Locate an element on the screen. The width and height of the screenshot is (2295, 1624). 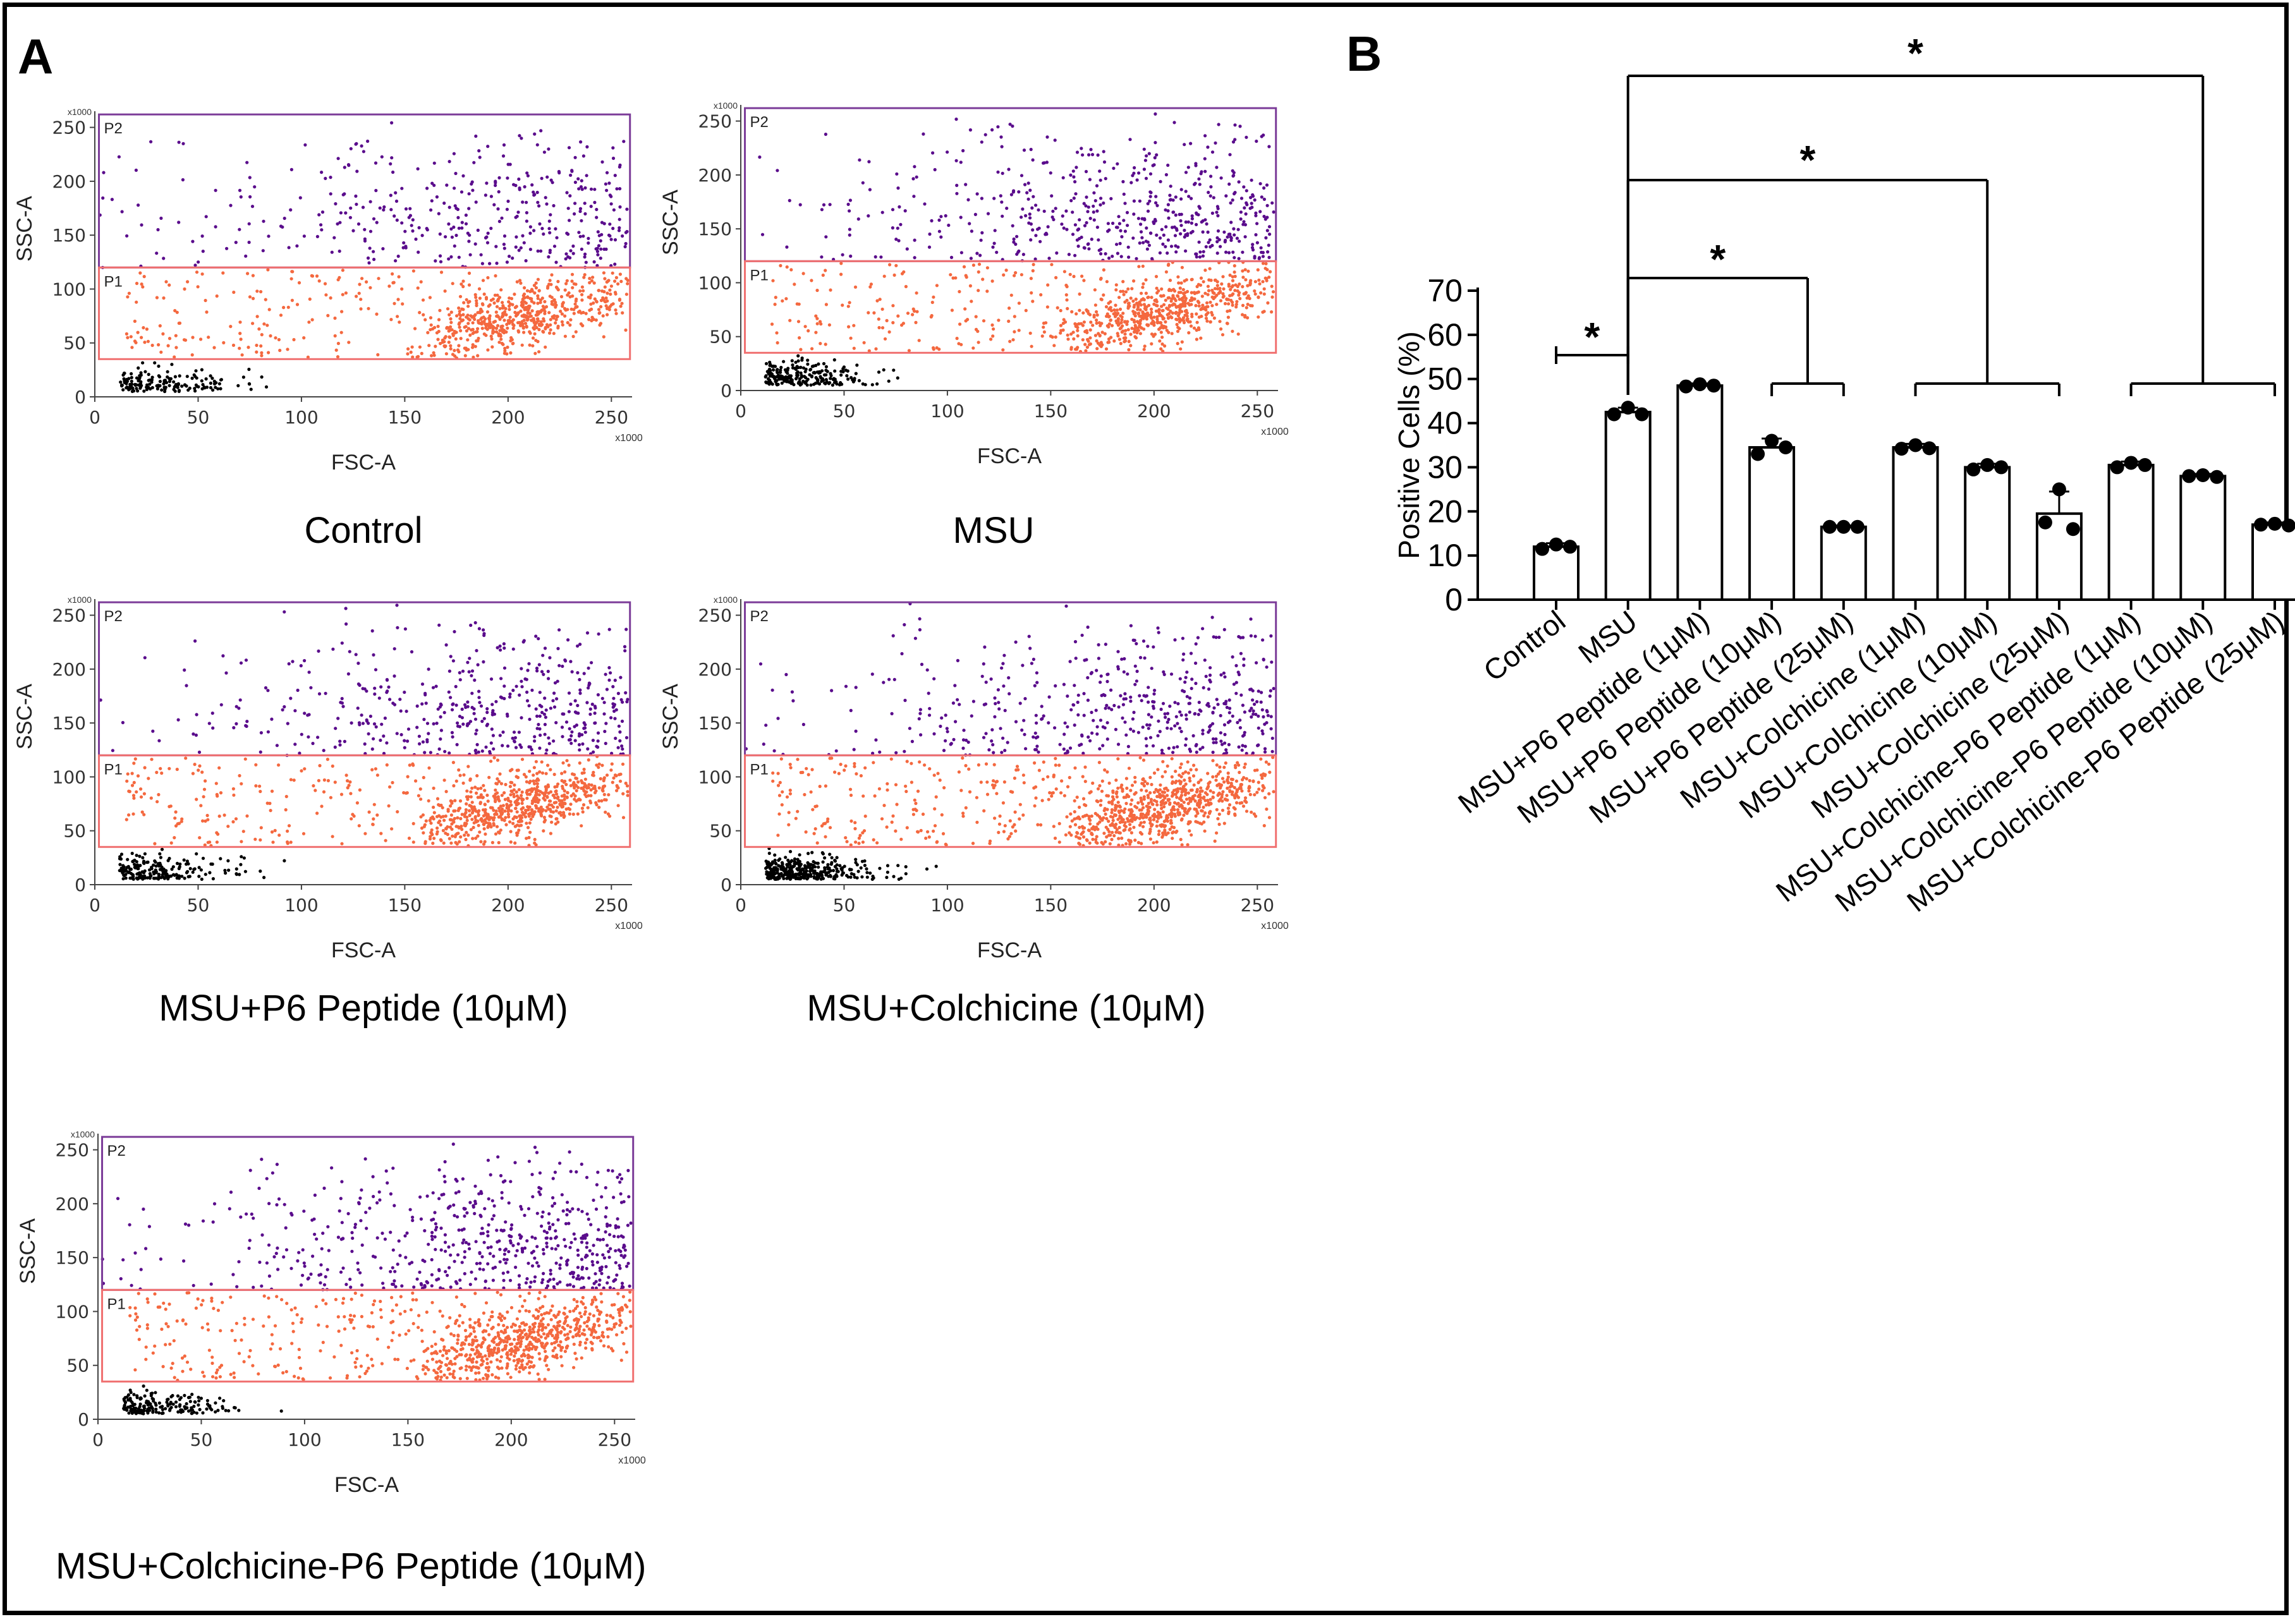
bar-x-tick-label: Control is located at coordinates (1524, 646).